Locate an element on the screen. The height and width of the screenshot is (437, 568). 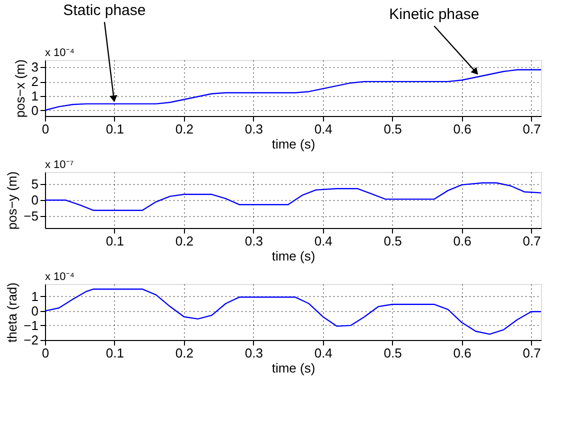
annotation: Kinetic phase is located at coordinates (434, 14).